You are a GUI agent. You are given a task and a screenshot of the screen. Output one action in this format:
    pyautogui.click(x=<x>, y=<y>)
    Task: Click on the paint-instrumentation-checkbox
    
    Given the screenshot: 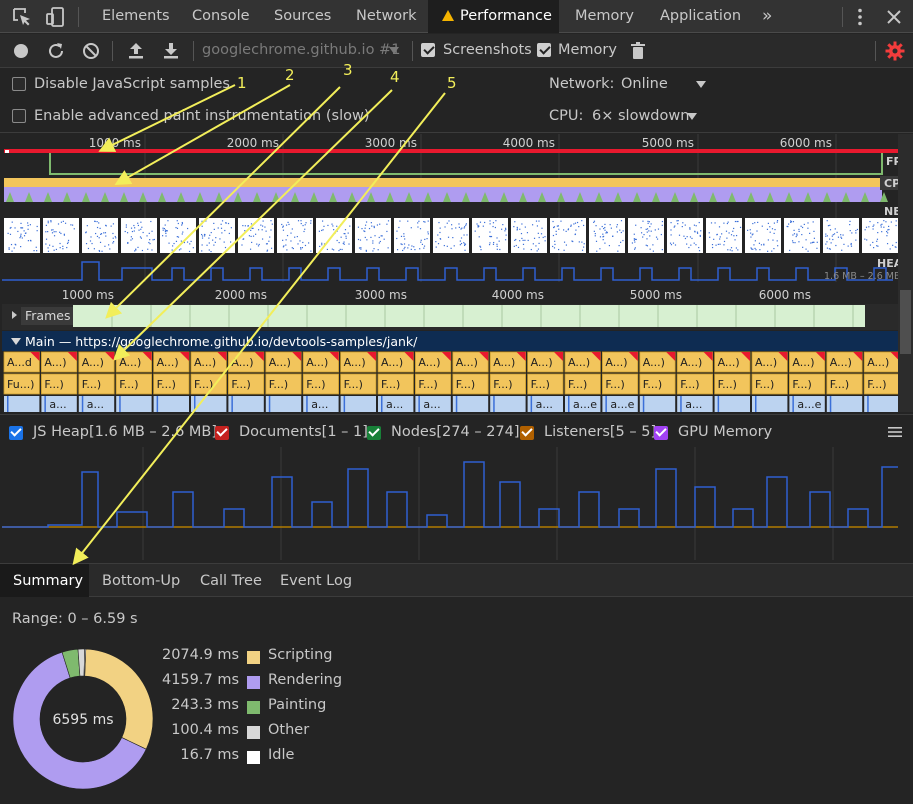 What is the action you would take?
    pyautogui.click(x=19, y=116)
    